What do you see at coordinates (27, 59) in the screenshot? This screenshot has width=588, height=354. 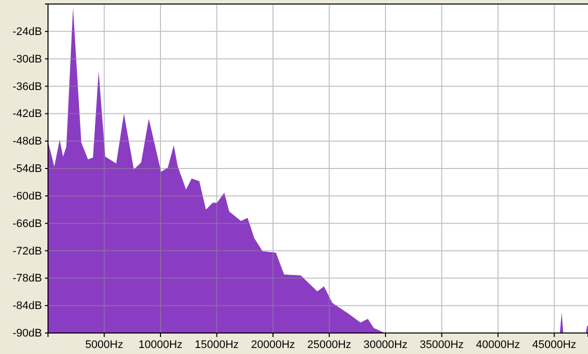 I see `y-tick-label: -30dB` at bounding box center [27, 59].